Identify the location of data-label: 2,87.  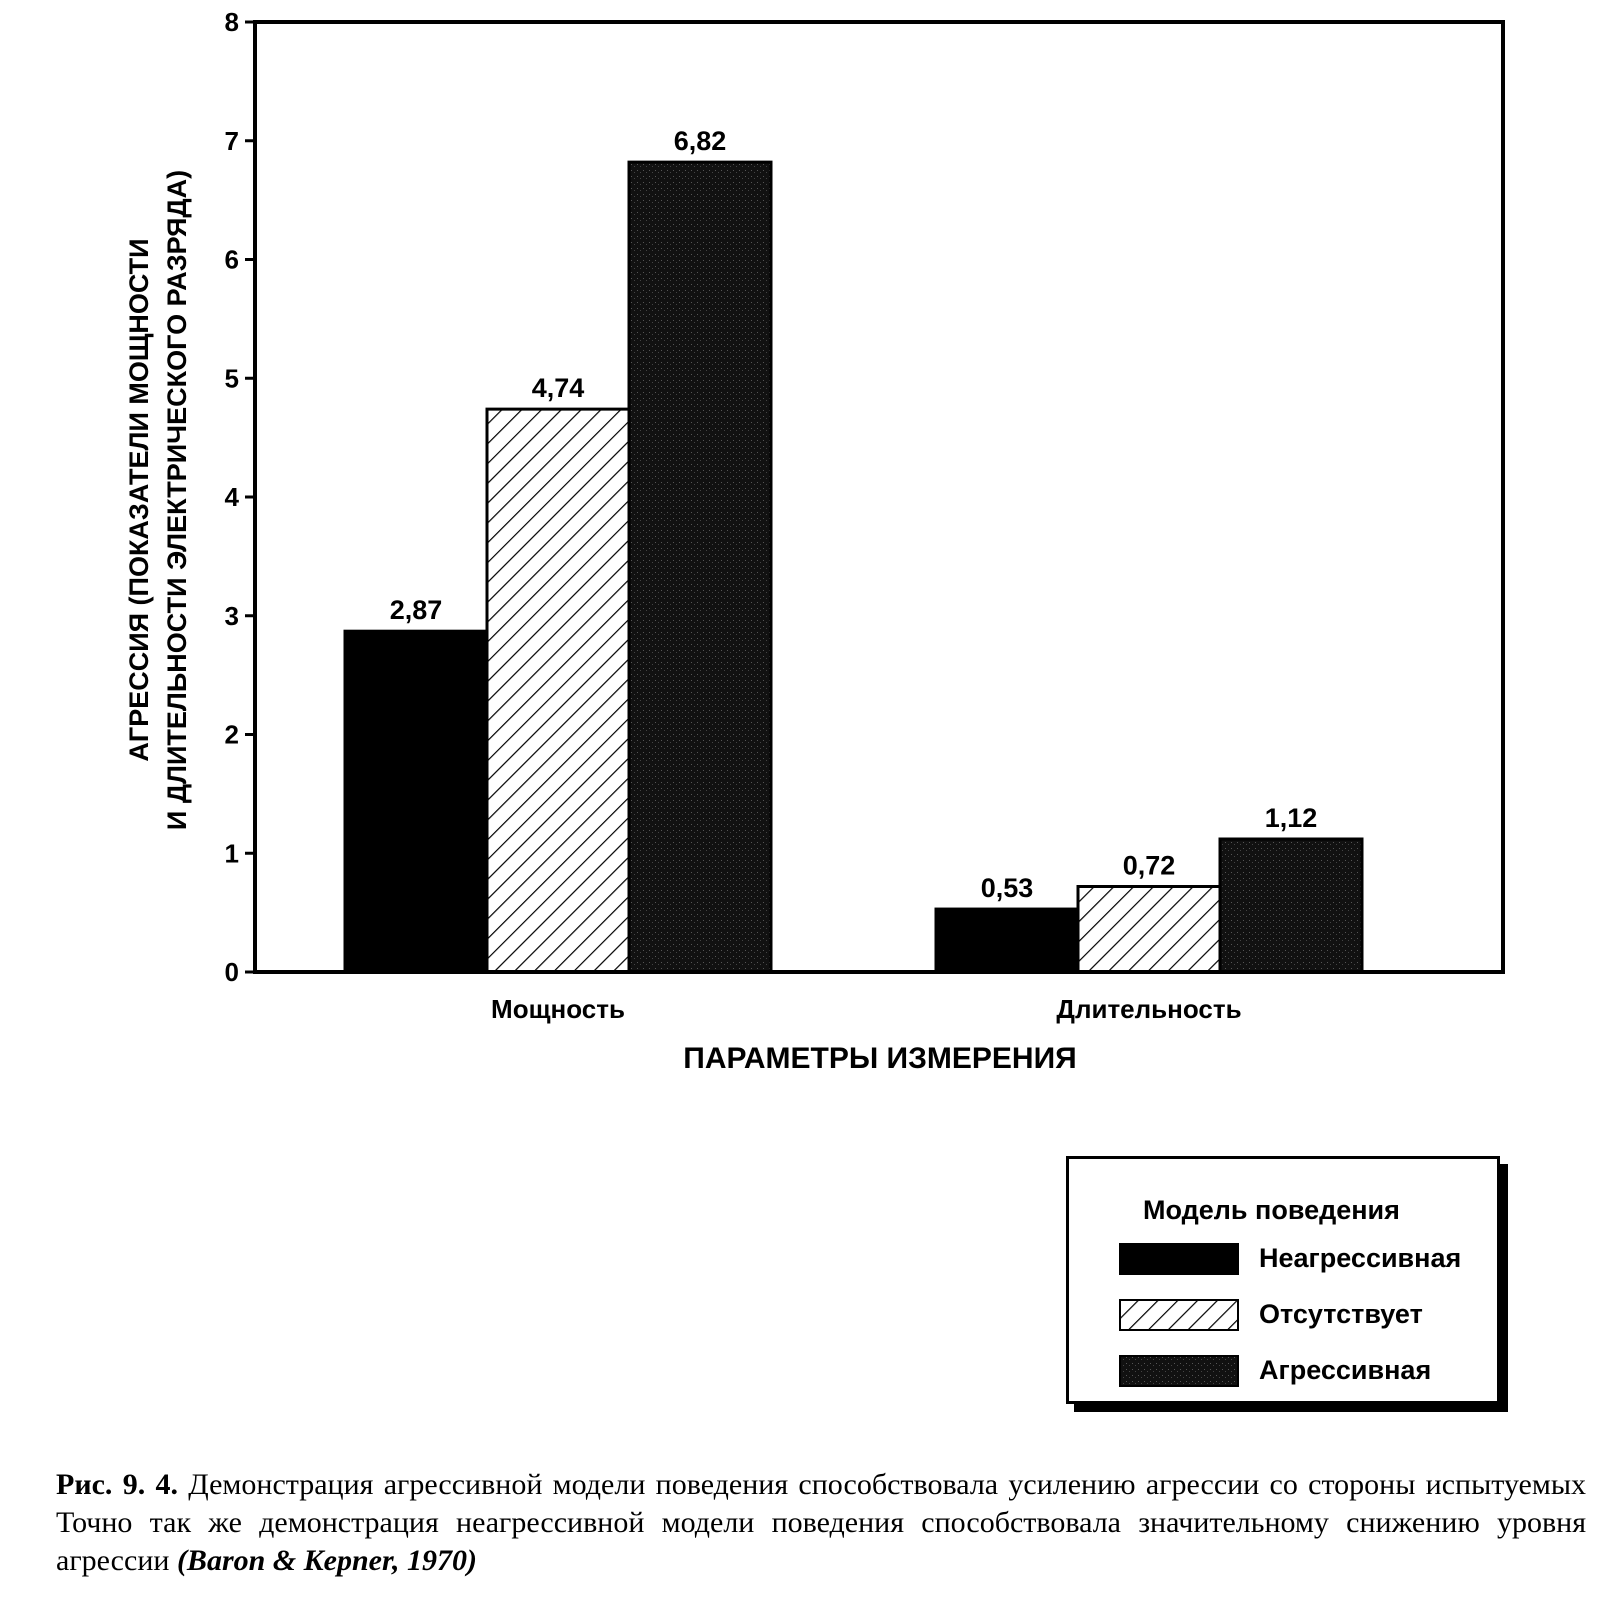
(416, 610).